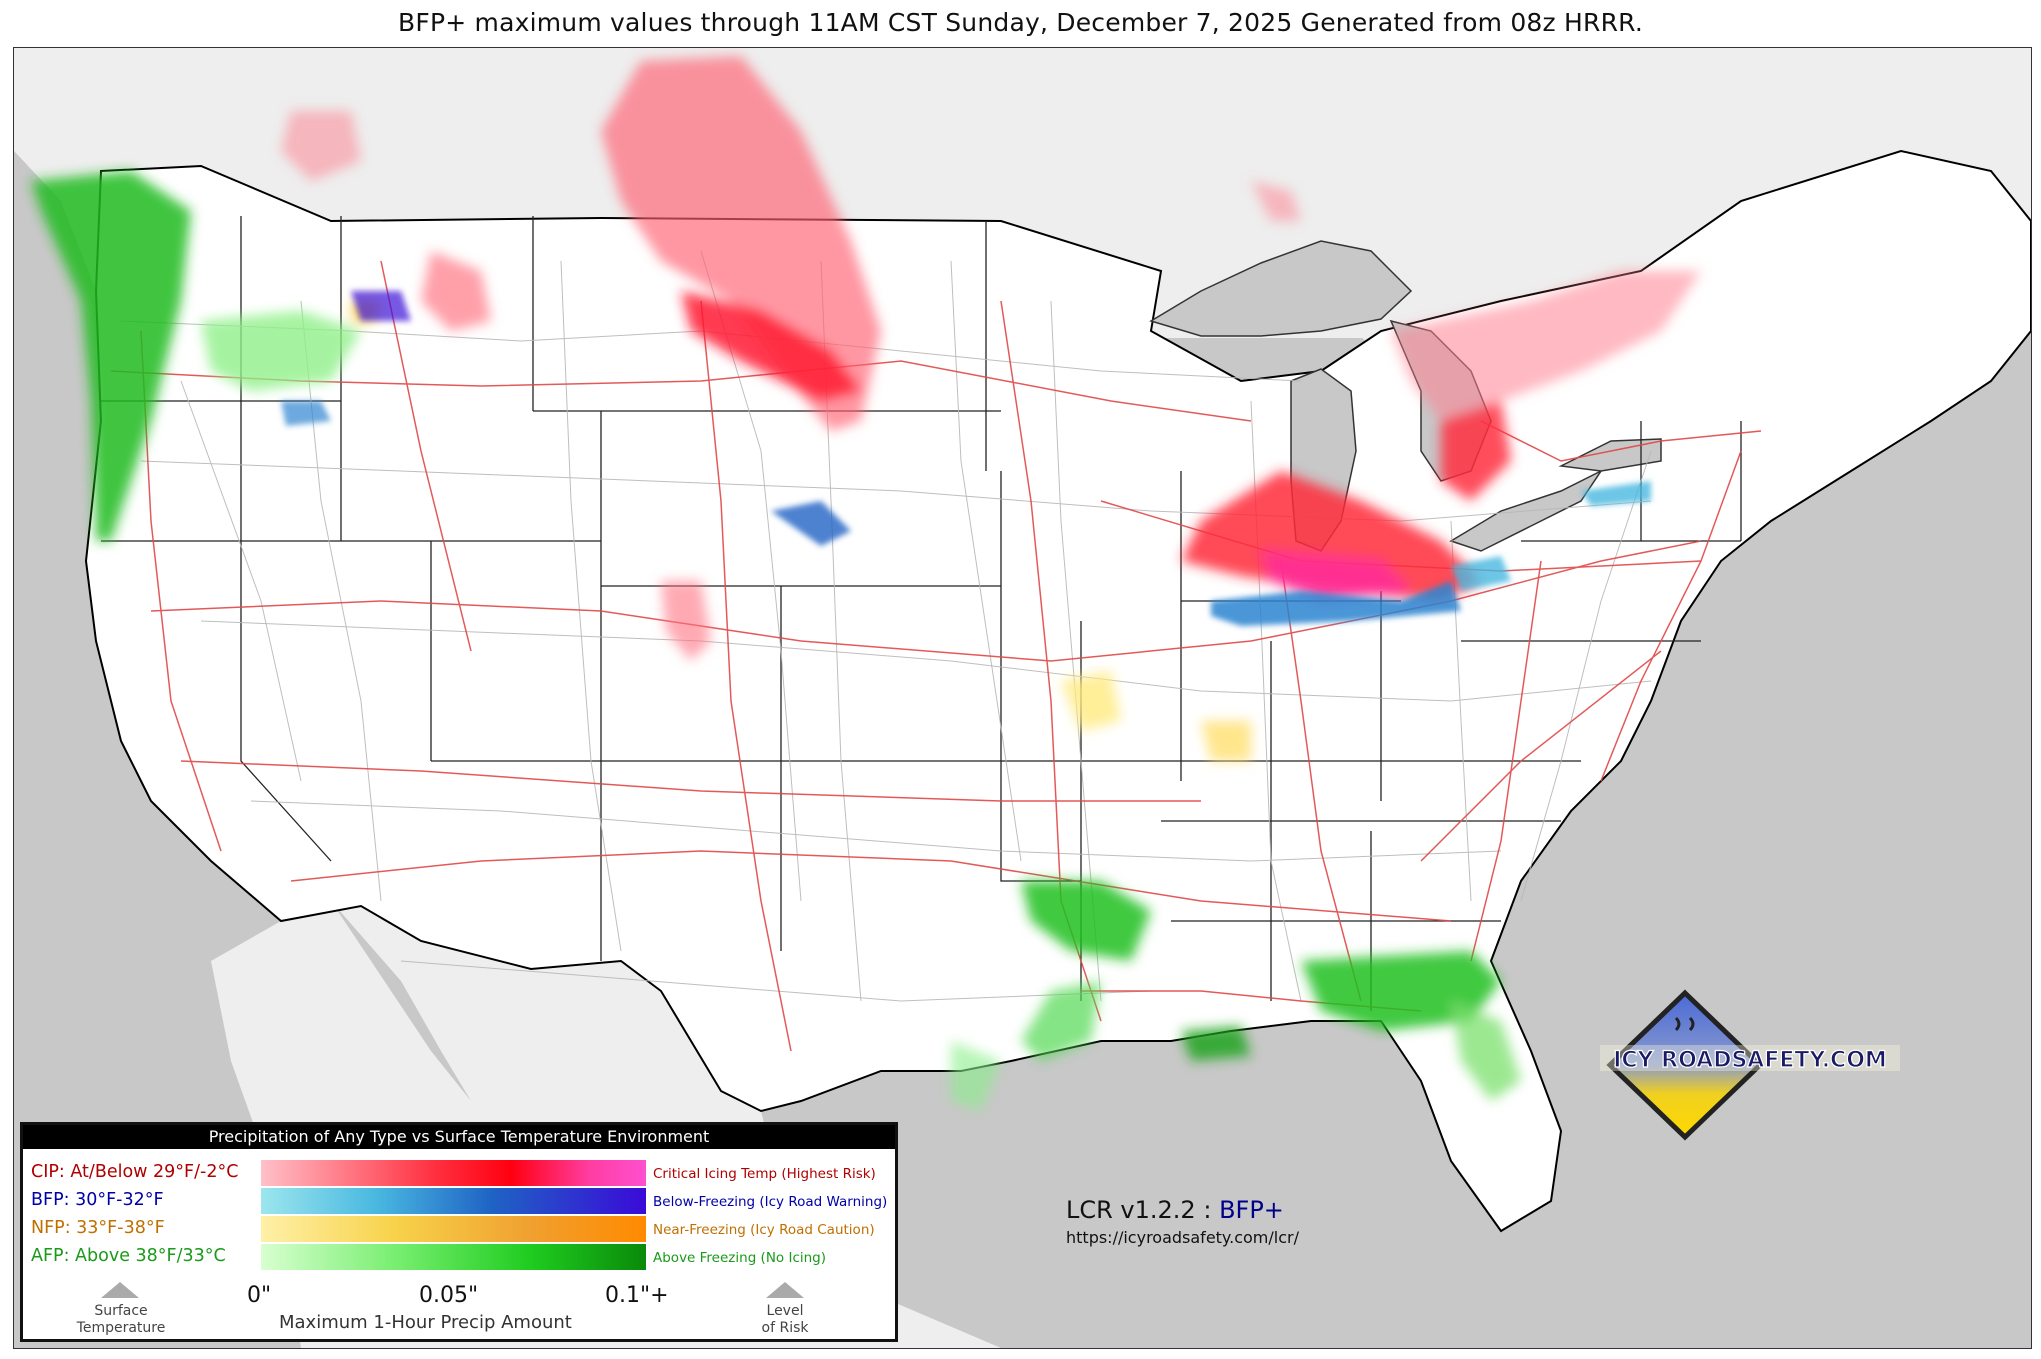 The image size is (2041, 1359). I want to click on legend-right-caption-2: of Risk, so click(785, 1328).